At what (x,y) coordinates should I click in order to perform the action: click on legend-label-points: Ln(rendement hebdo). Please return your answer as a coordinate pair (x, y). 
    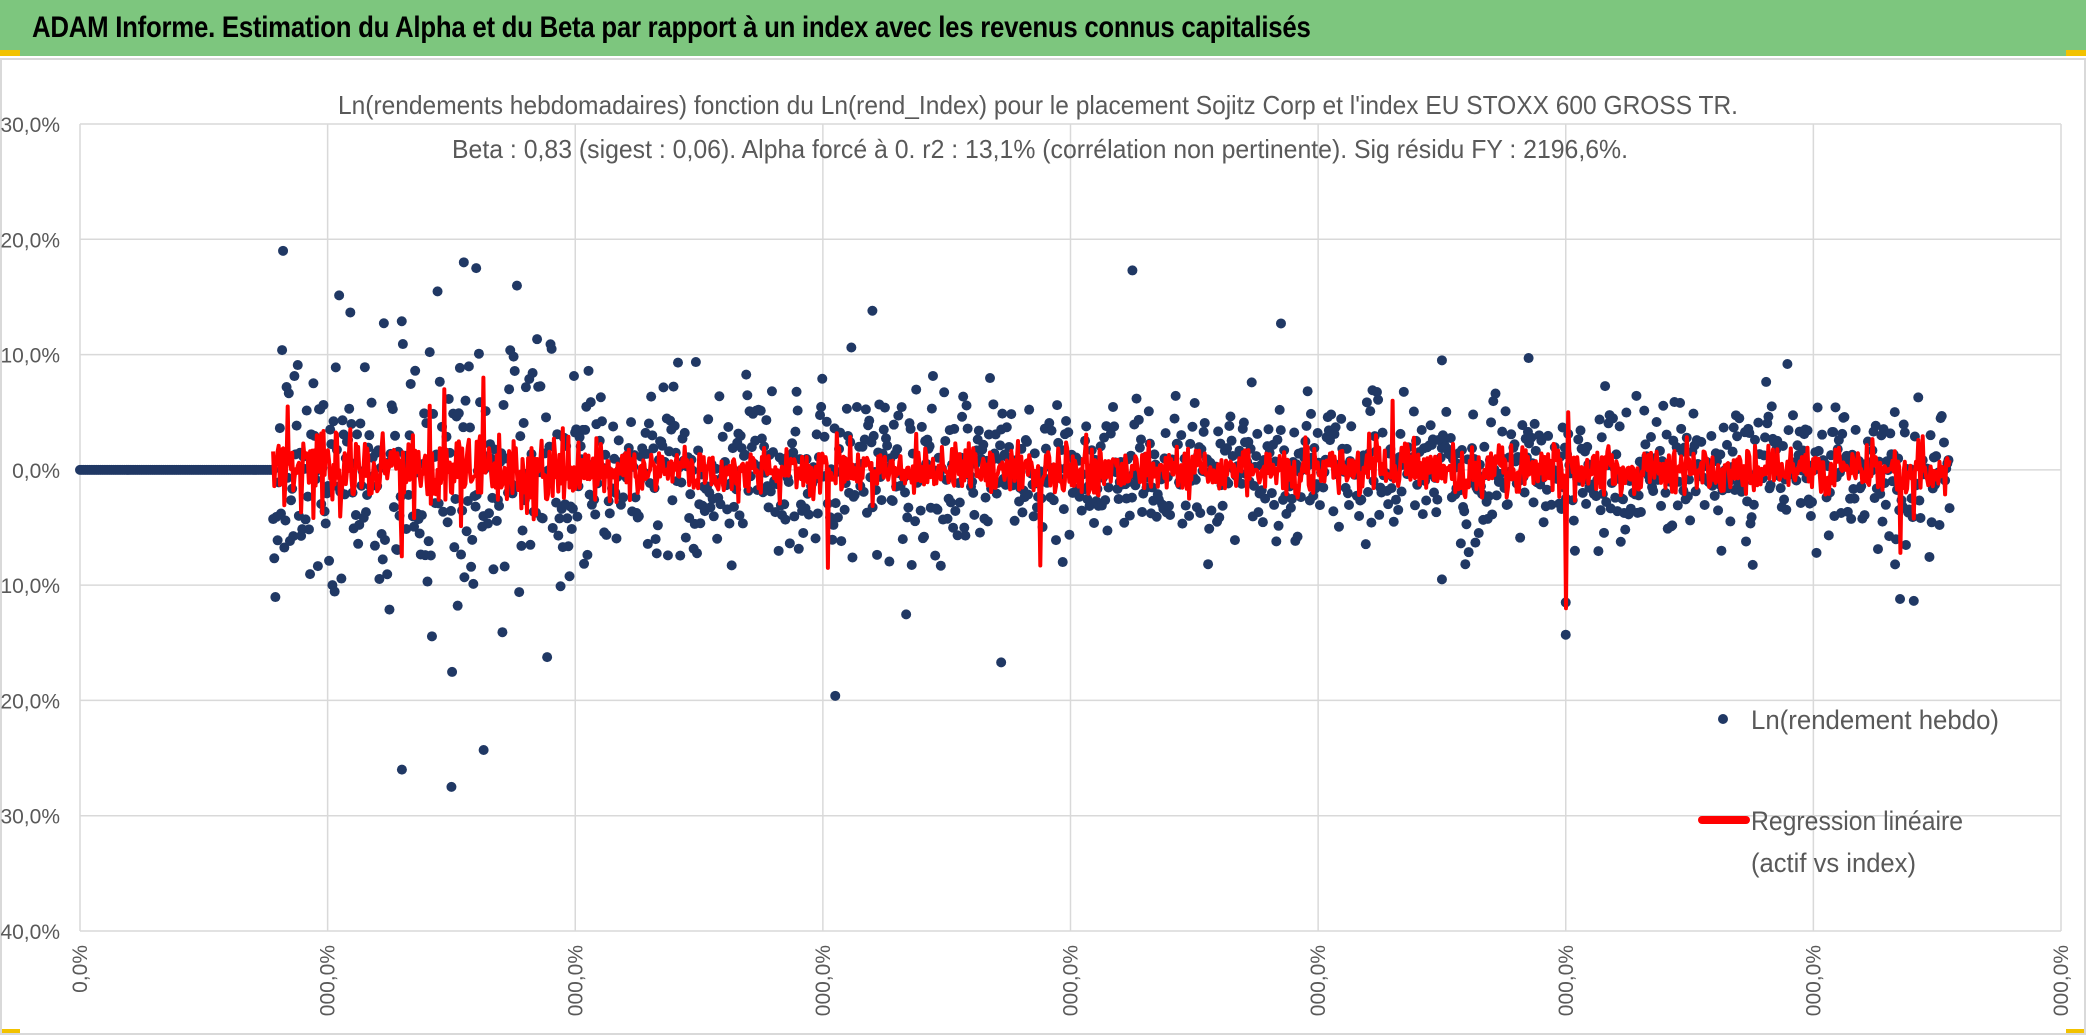
    Looking at the image, I should click on (1875, 720).